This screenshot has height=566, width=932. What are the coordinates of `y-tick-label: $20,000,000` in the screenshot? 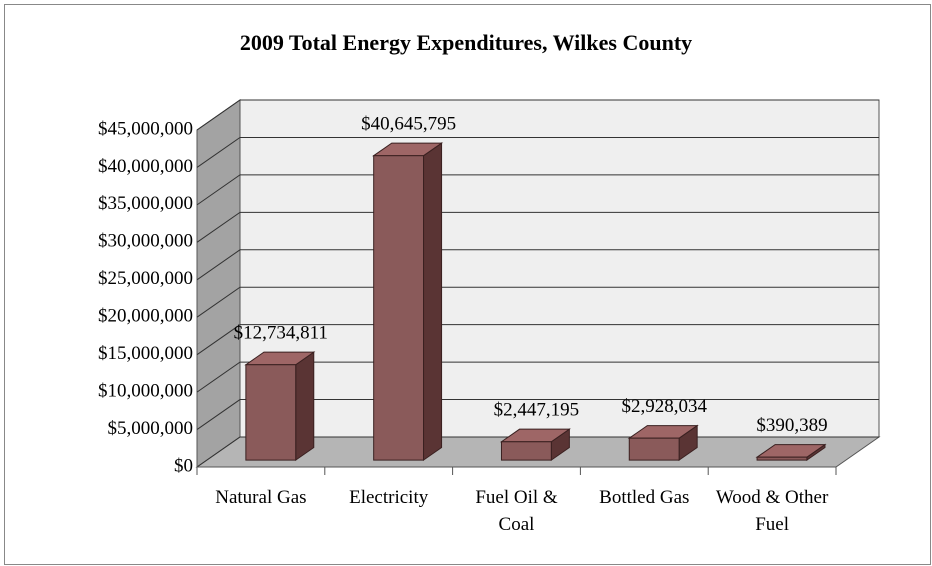 It's located at (145, 316).